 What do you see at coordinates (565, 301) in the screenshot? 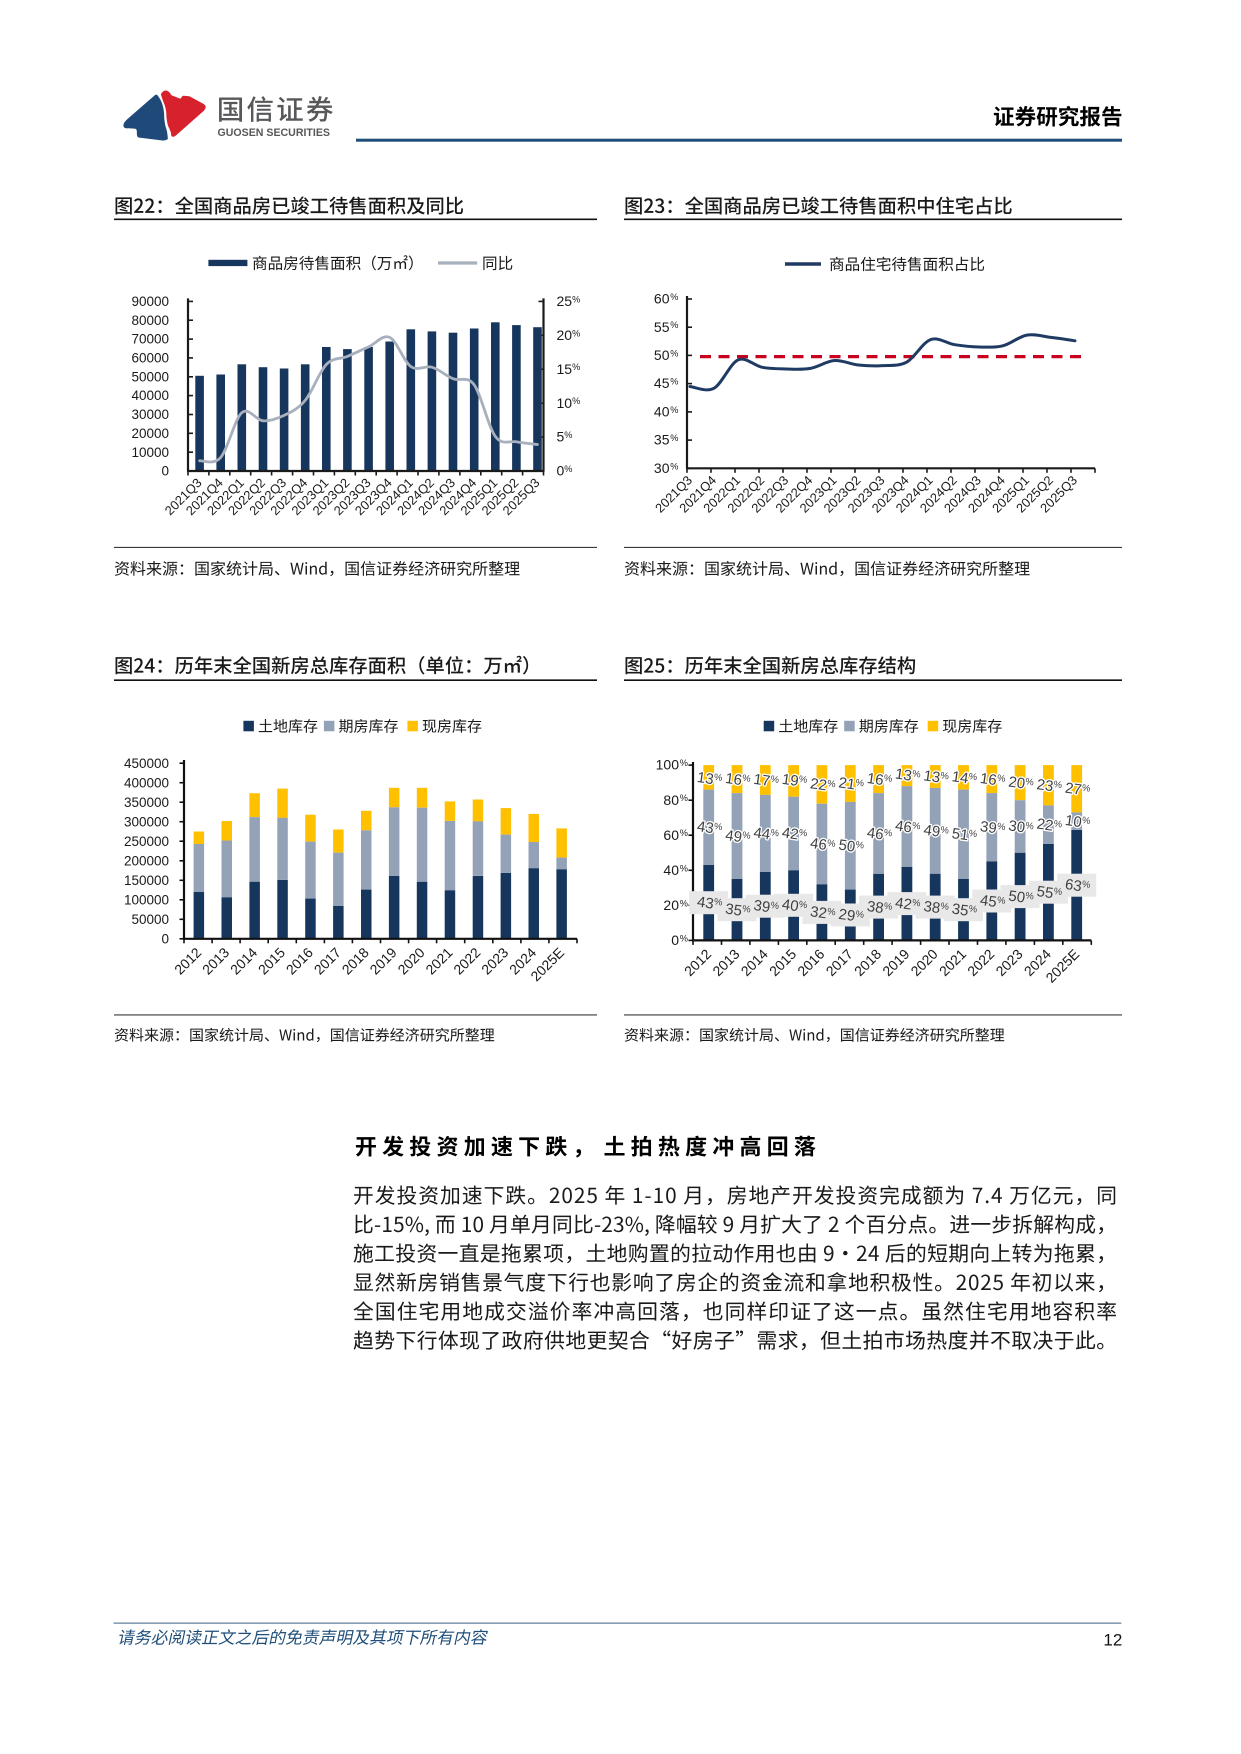
I see `svg-text: 25` at bounding box center [565, 301].